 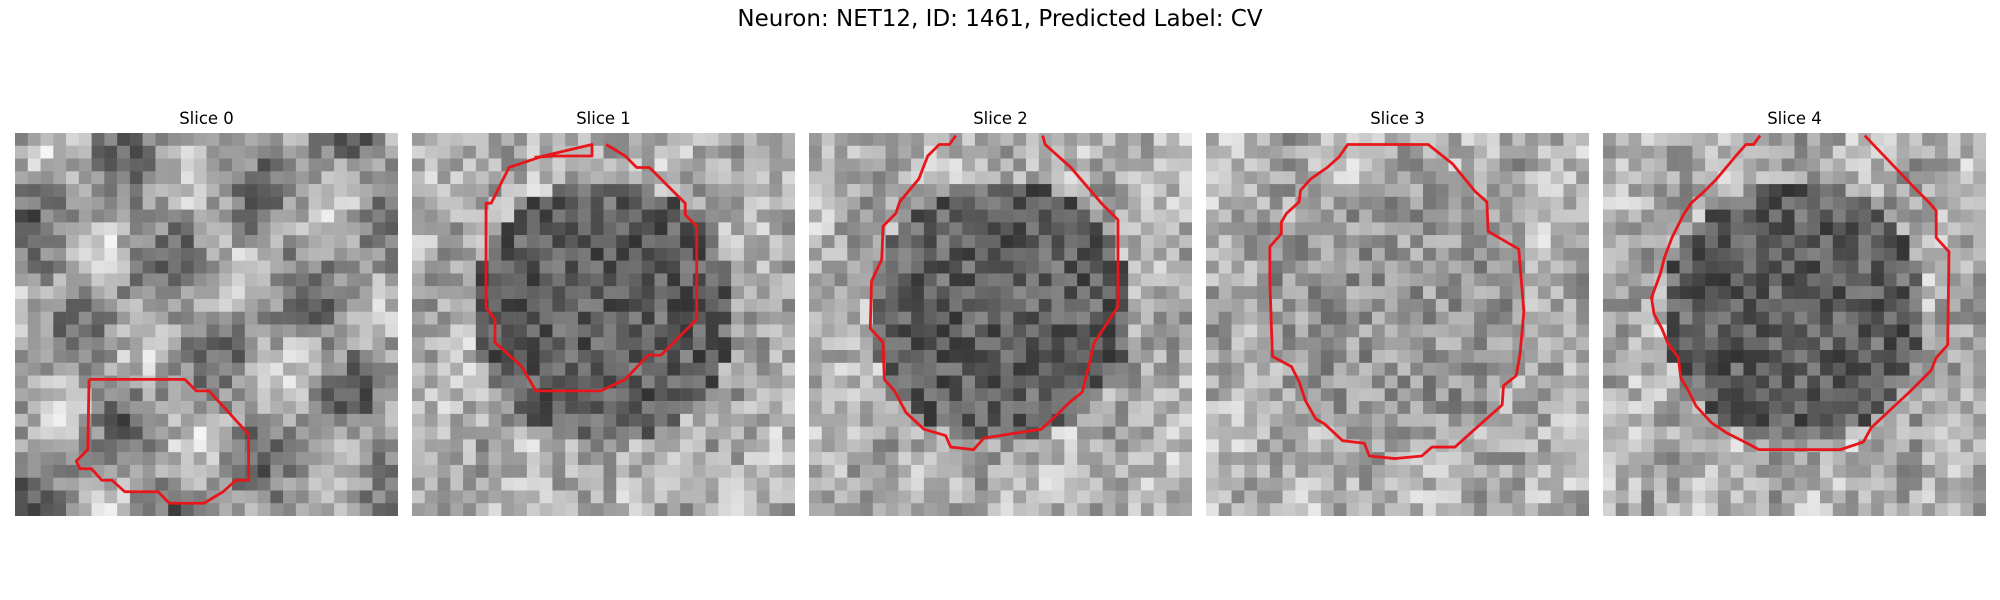 What do you see at coordinates (162, 441) in the screenshot?
I see `segmentation-contour` at bounding box center [162, 441].